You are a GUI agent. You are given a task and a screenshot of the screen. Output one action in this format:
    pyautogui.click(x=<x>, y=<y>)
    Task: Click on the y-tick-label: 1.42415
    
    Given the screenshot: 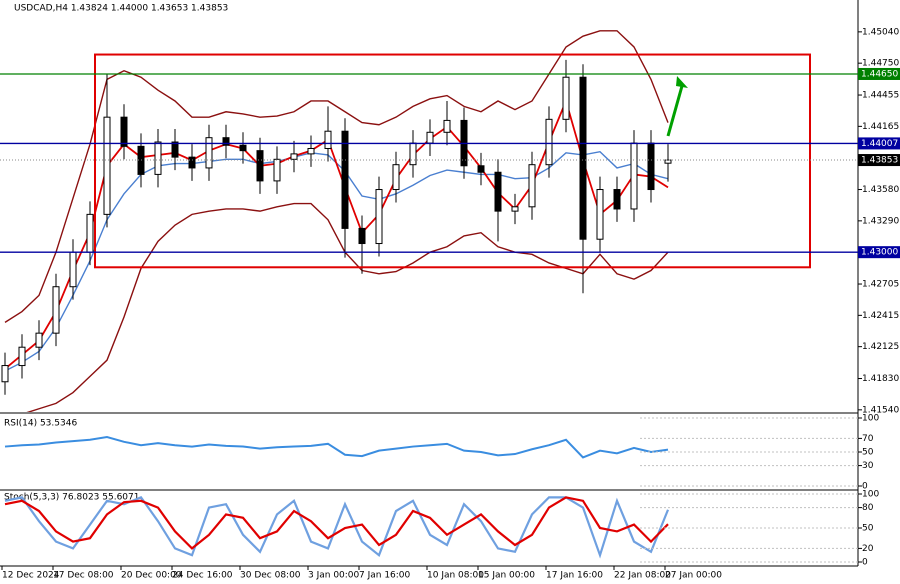 What is the action you would take?
    pyautogui.click(x=880, y=316)
    